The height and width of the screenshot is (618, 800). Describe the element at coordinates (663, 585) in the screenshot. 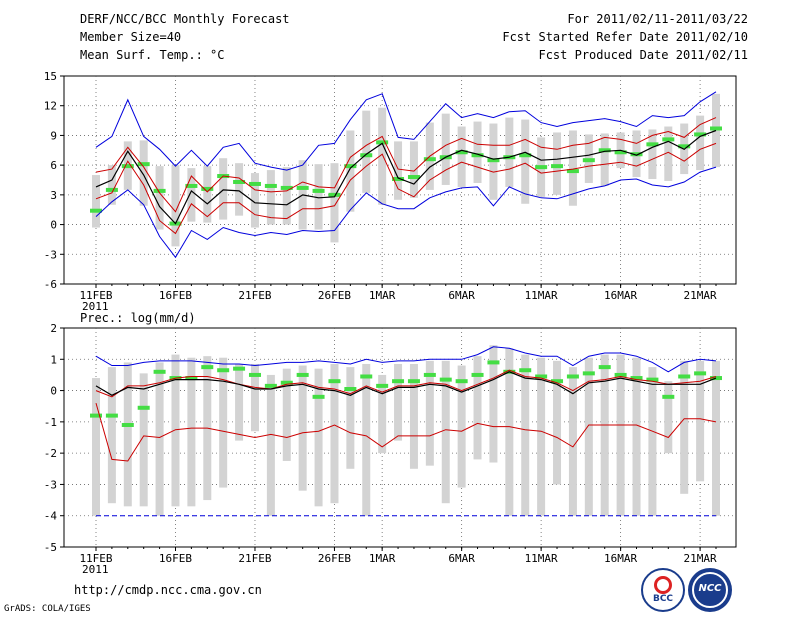

I see `bcc-emblem-icon` at that location.